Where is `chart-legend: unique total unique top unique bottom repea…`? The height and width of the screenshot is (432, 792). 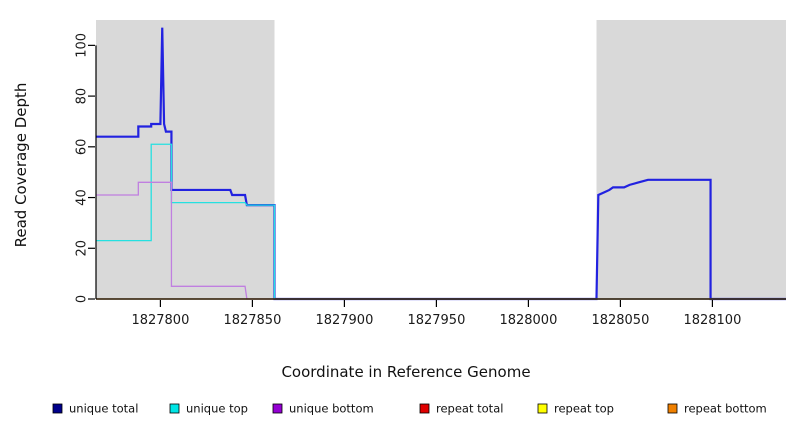
chart-legend: unique total unique top unique bottom repea… is located at coordinates (409, 409).